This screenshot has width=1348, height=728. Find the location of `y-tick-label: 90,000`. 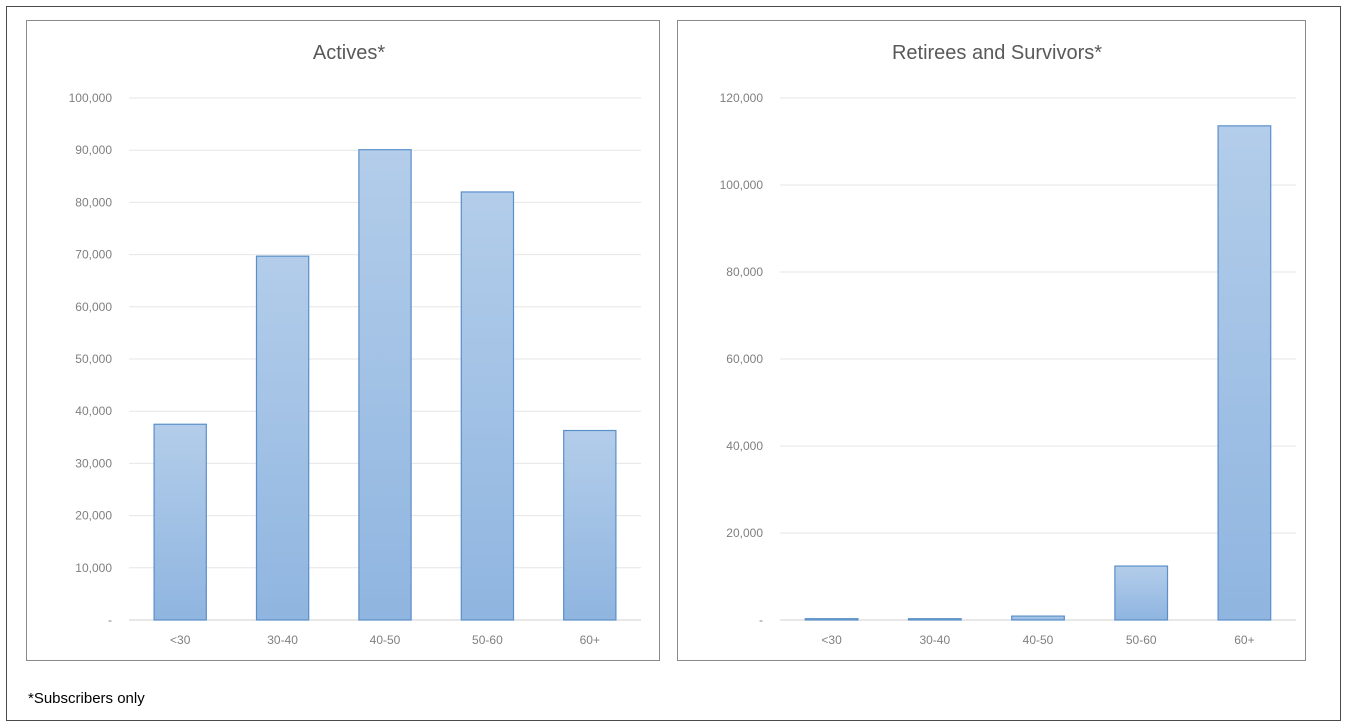

y-tick-label: 90,000 is located at coordinates (93, 150).